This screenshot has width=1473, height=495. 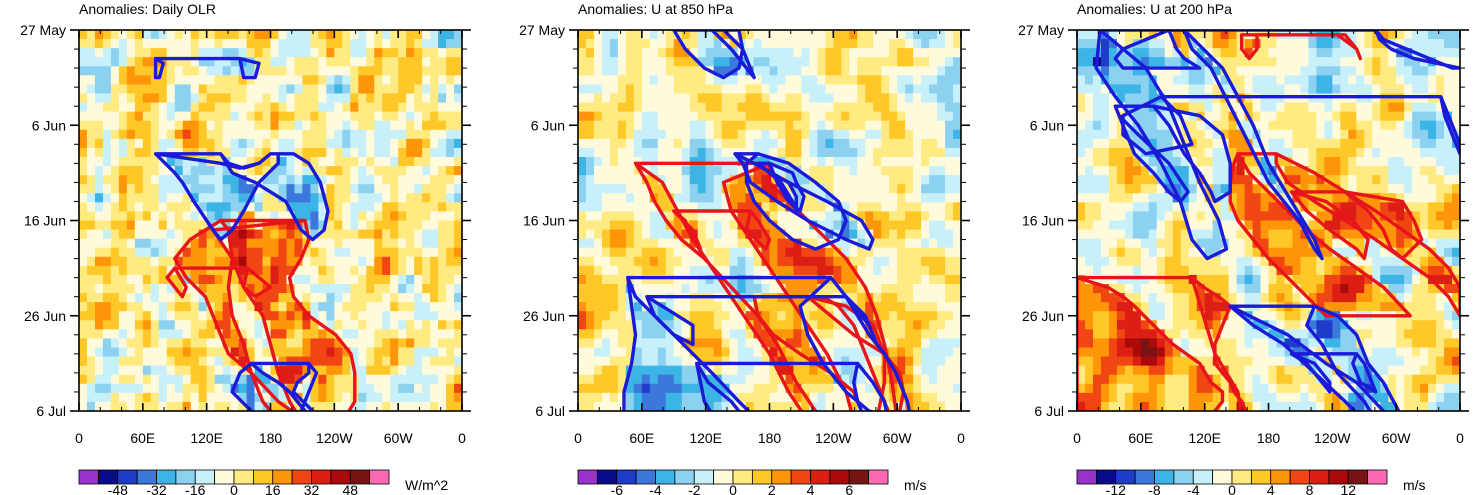 I want to click on contour-lines, so click(x=255, y=233).